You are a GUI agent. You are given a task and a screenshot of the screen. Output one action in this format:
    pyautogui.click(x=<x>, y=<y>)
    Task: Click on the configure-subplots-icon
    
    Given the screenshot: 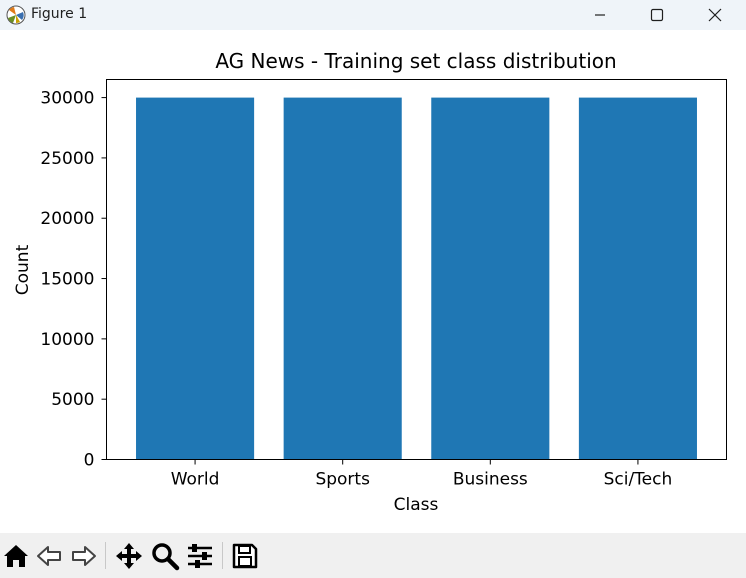 What is the action you would take?
    pyautogui.click(x=200, y=556)
    